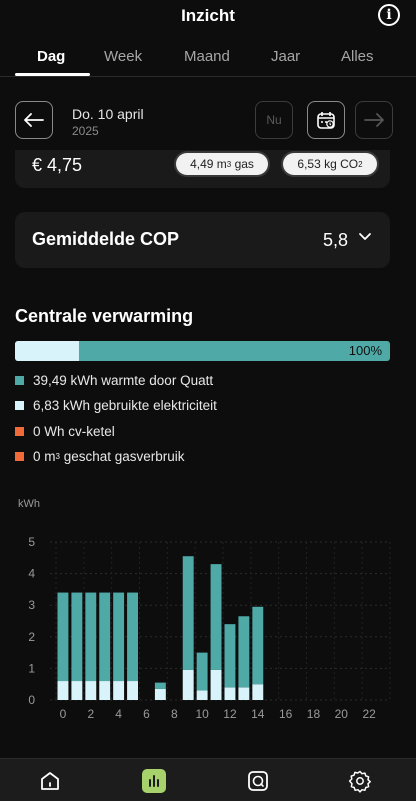  What do you see at coordinates (51, 56) in the screenshot?
I see `tab-dag: Dag` at bounding box center [51, 56].